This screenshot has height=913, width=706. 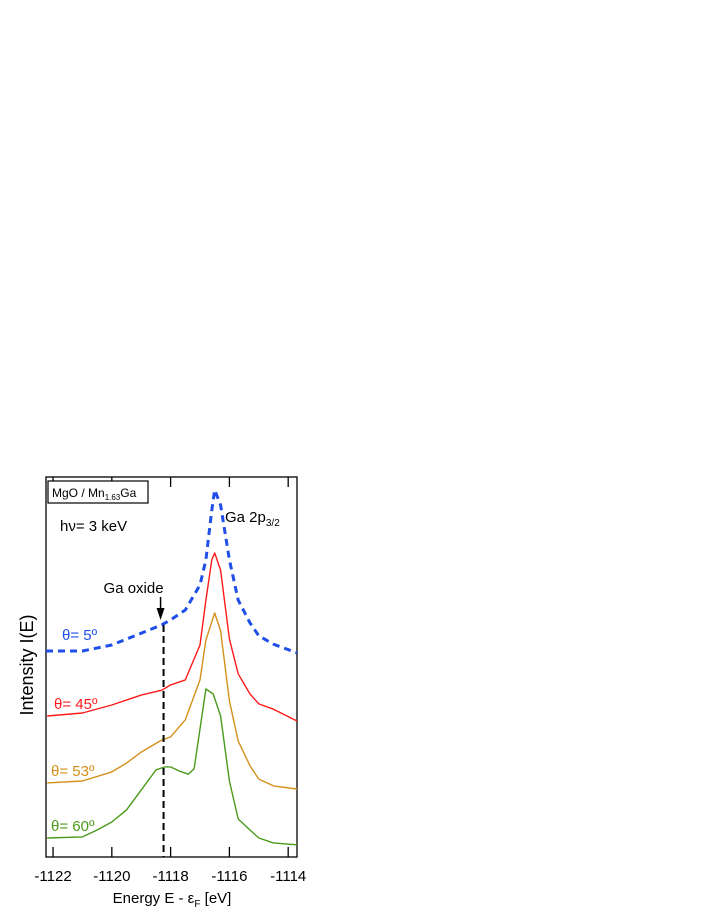 I want to click on ga-oxide-arrow, so click(x=160, y=608).